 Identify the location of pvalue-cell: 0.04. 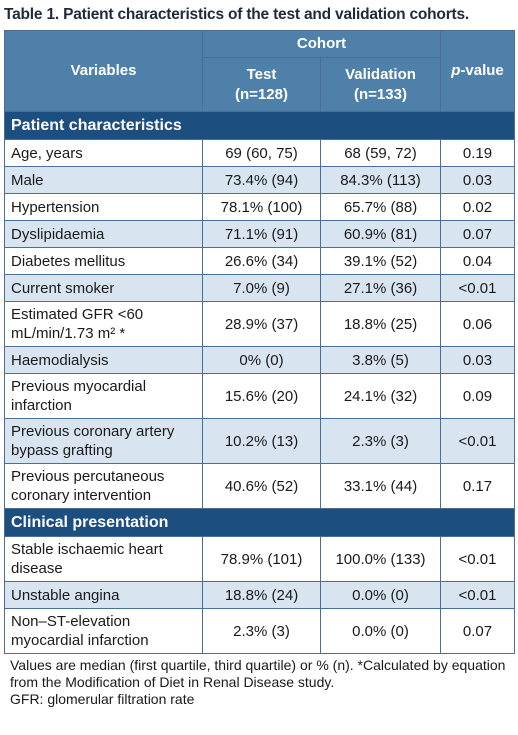
(477, 261).